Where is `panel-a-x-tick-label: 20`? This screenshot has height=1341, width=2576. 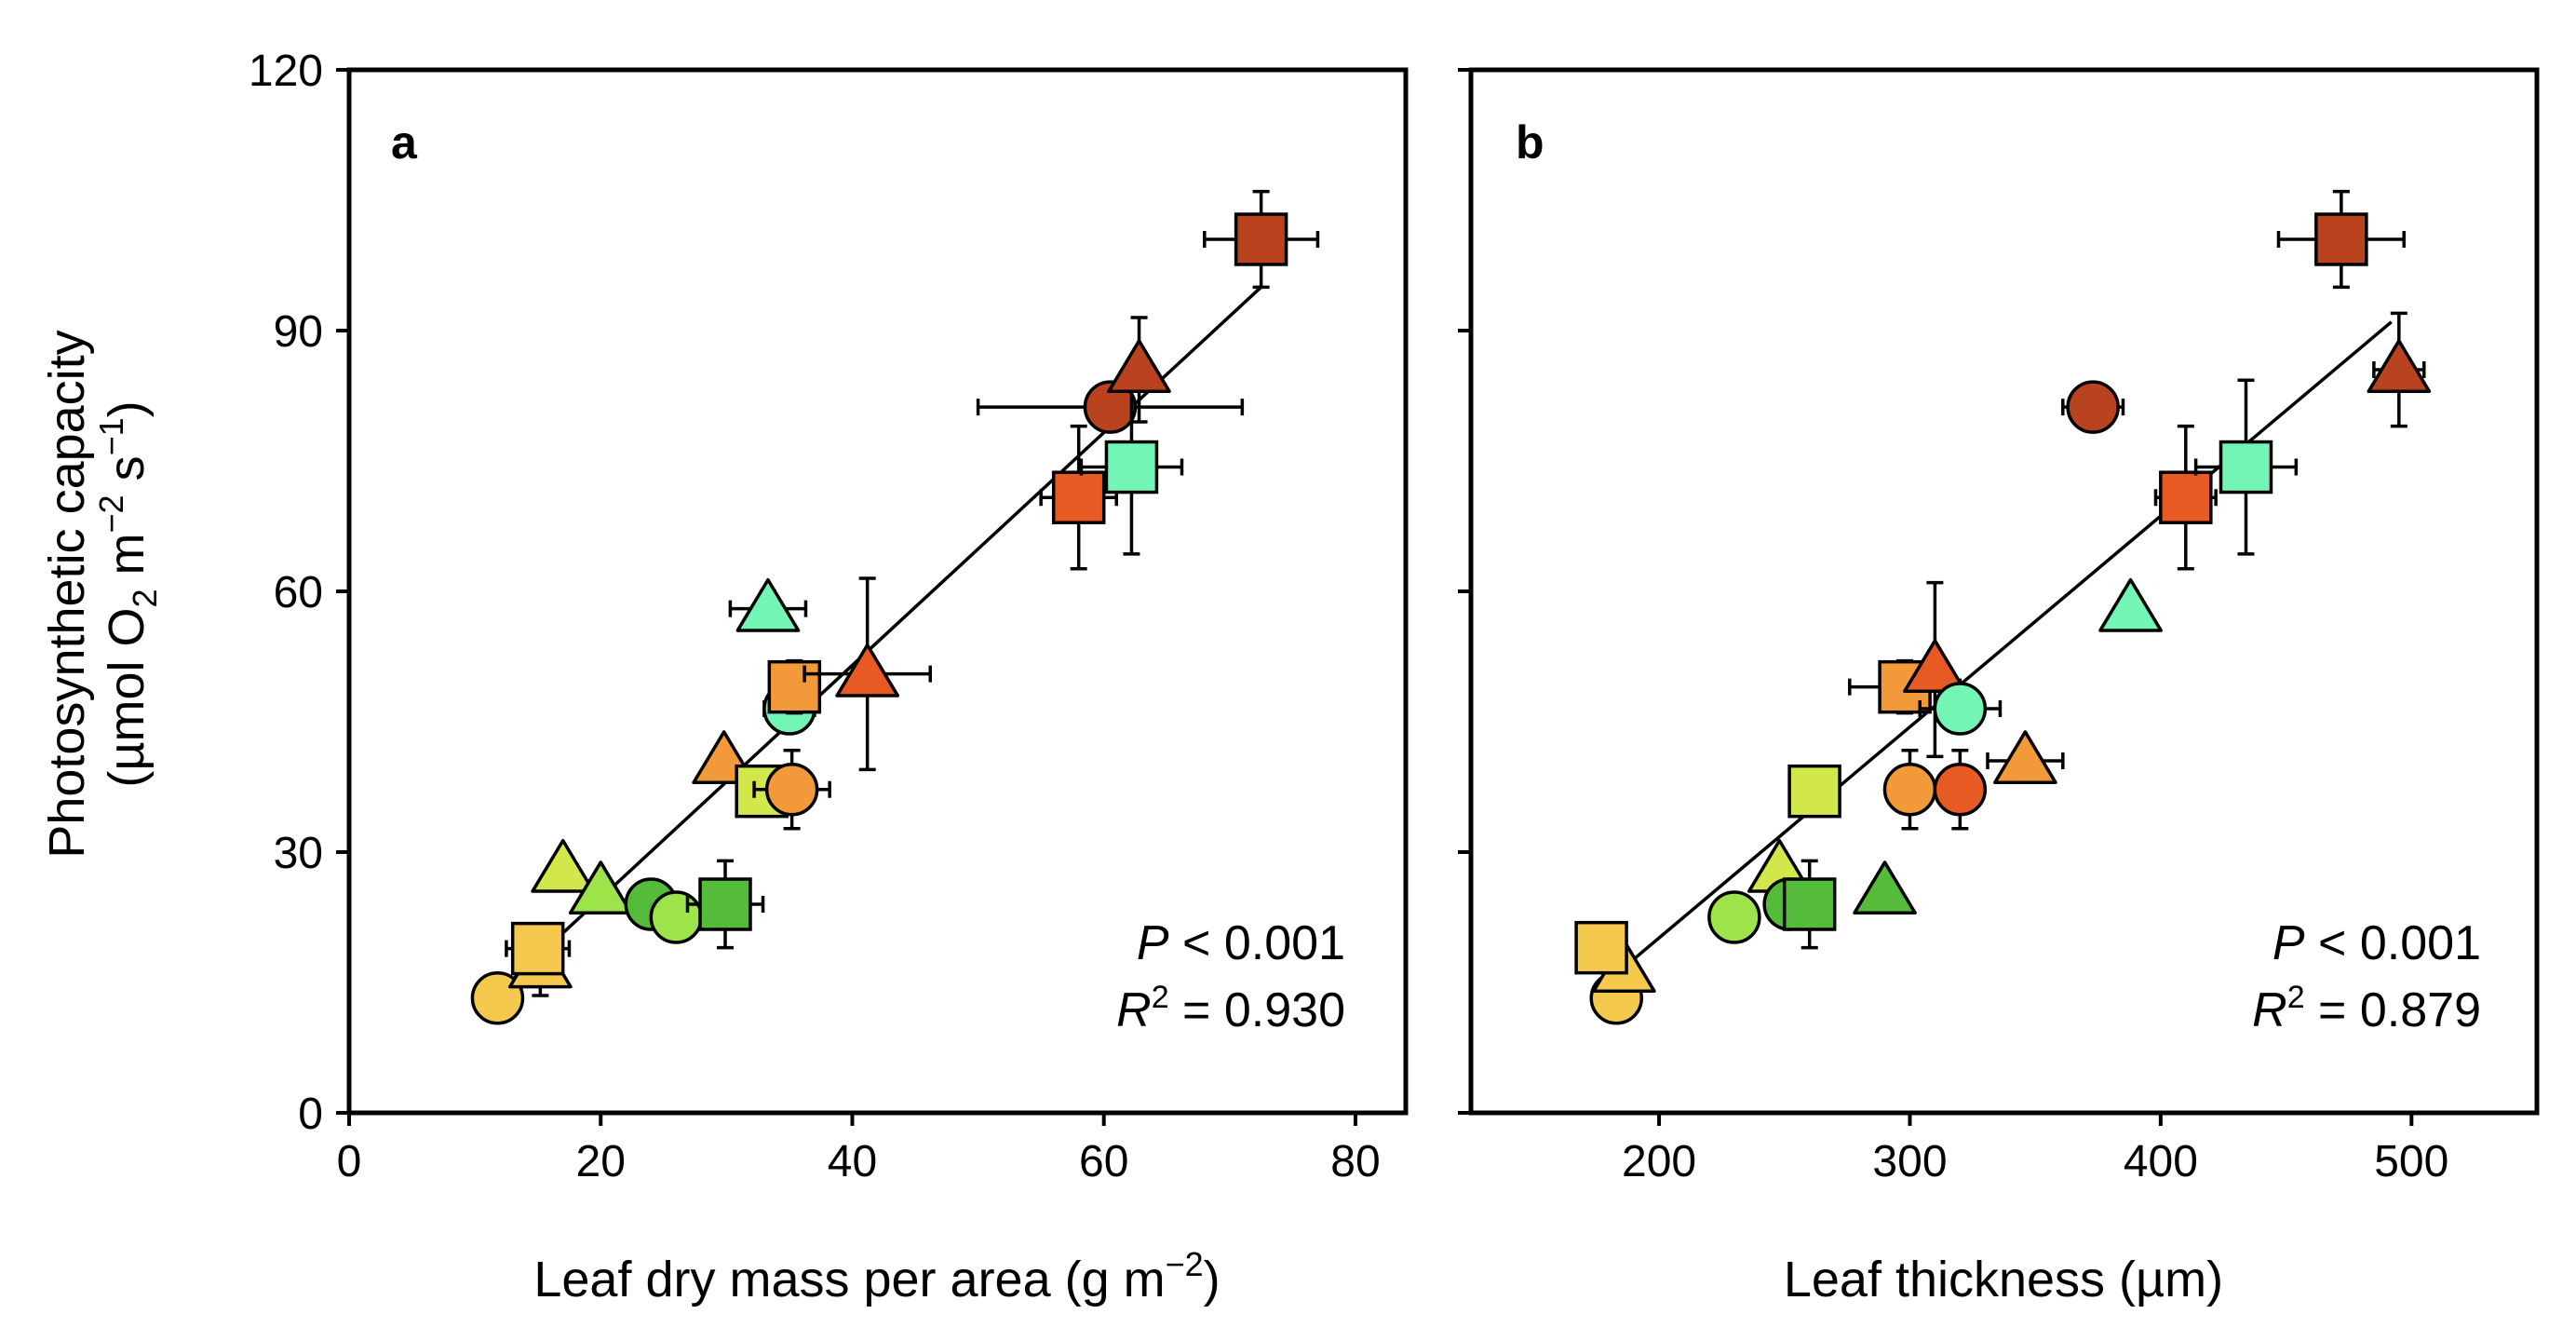
panel-a-x-tick-label: 20 is located at coordinates (601, 1161).